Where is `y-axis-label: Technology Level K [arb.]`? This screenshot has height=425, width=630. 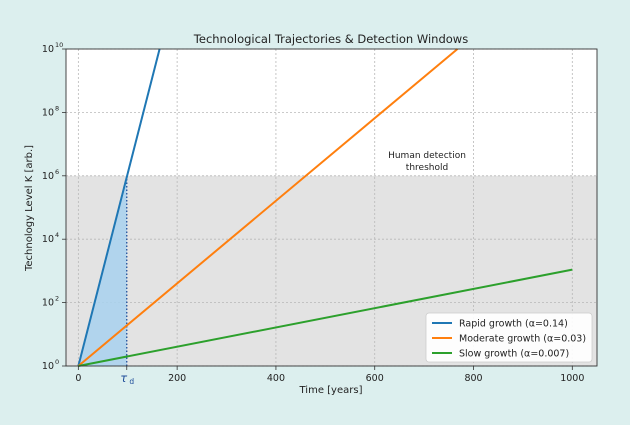 y-axis-label: Technology Level K [arb.] is located at coordinates (29, 208).